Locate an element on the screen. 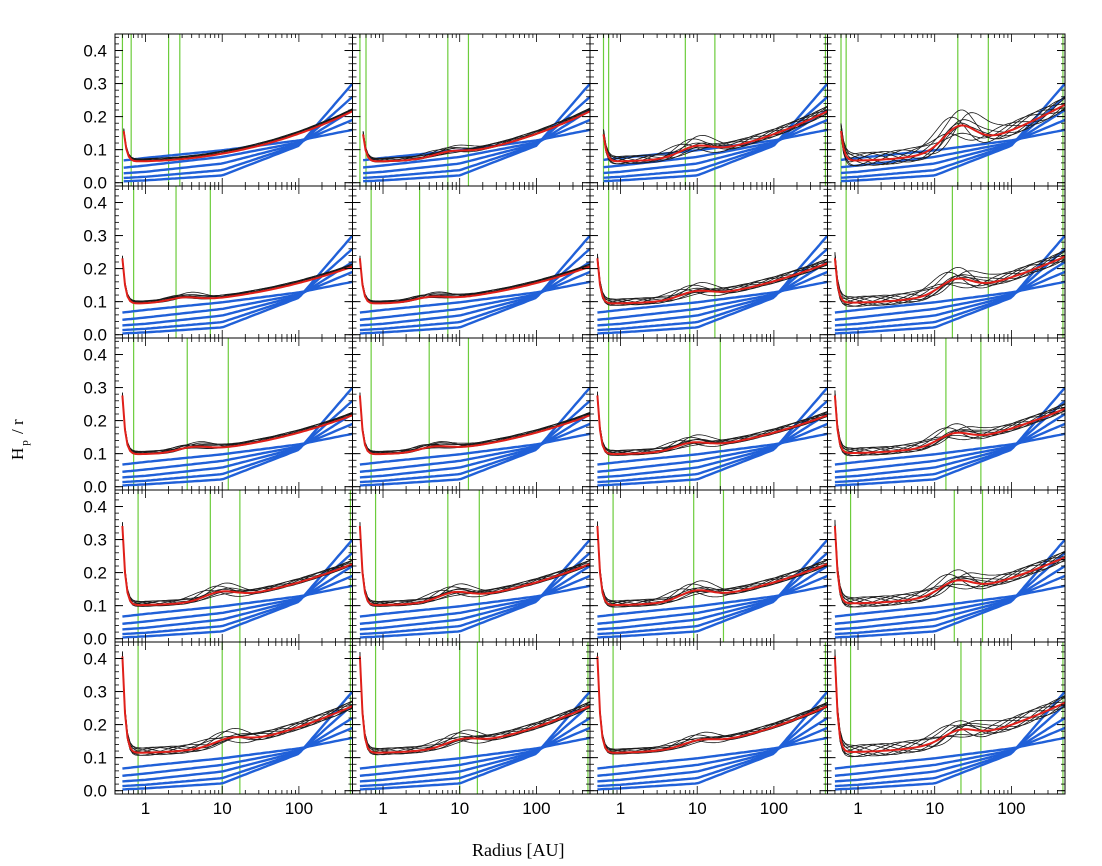 Image resolution: width=1102 pixels, height=866 pixels. y-axis-label: Hp / r is located at coordinates (28, 449).